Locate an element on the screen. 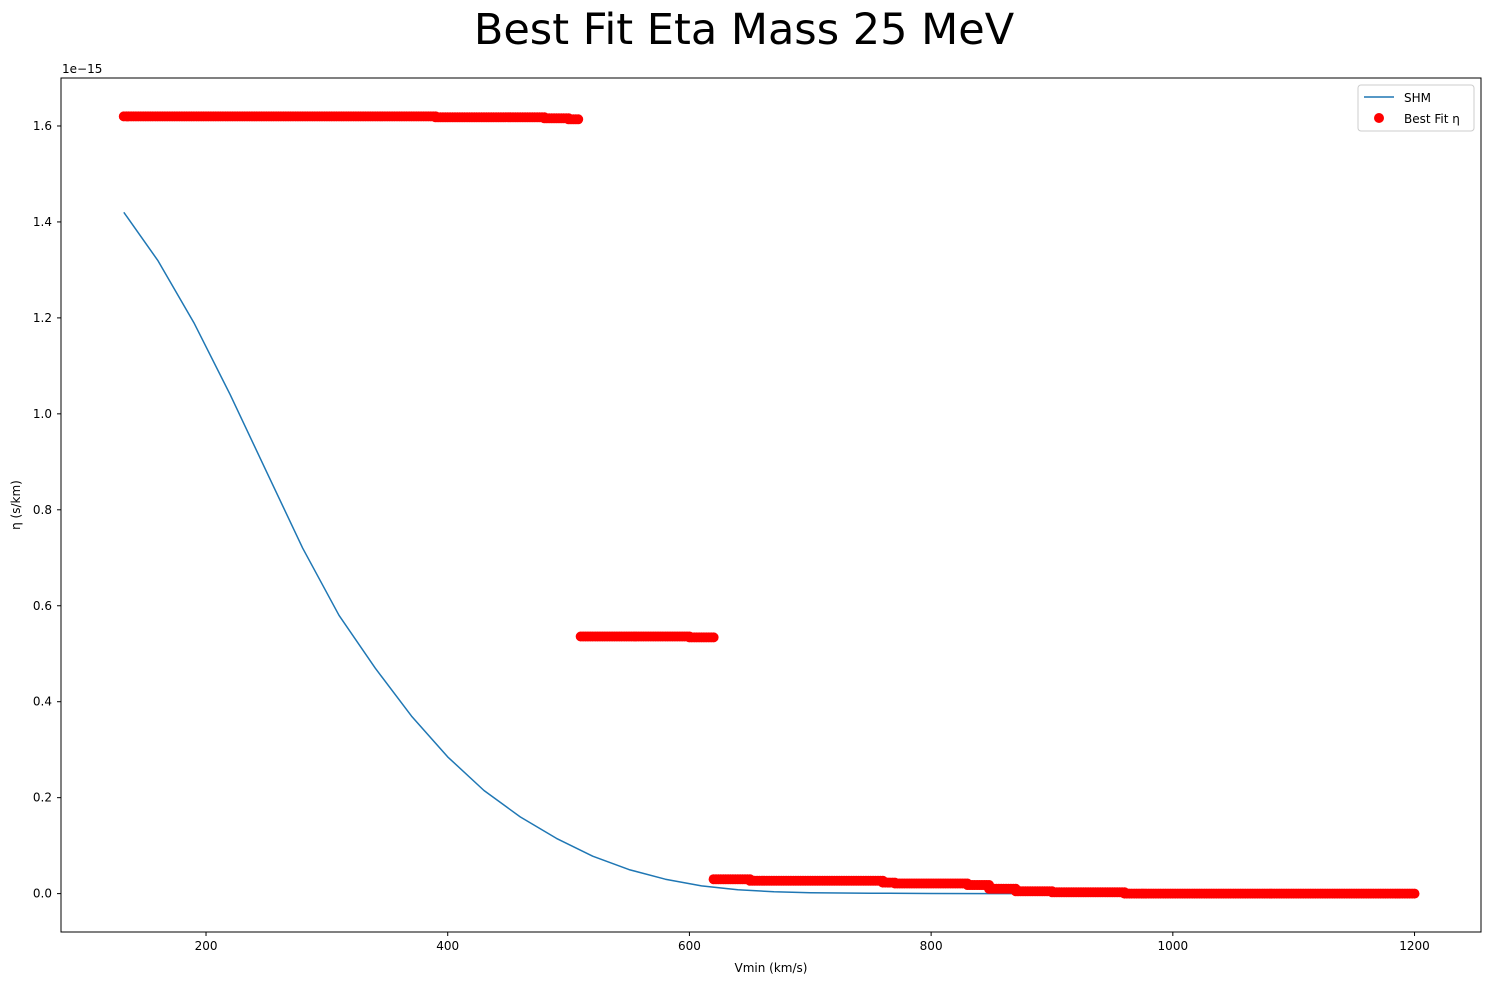 The height and width of the screenshot is (985, 1489). y-tick-label: 1.0 is located at coordinates (42, 414).